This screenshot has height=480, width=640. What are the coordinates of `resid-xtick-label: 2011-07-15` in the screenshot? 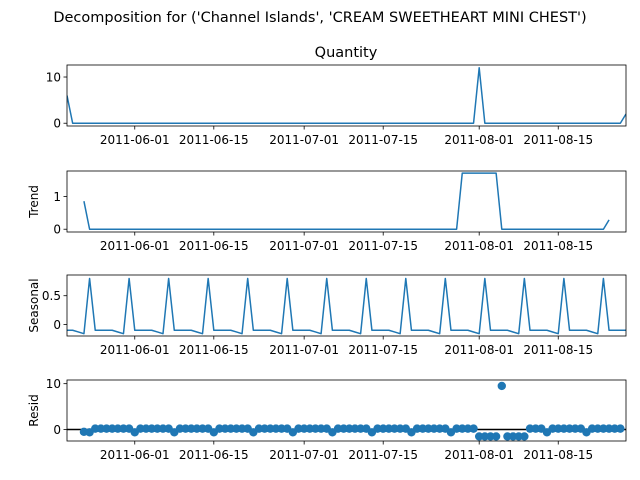 It's located at (383, 455).